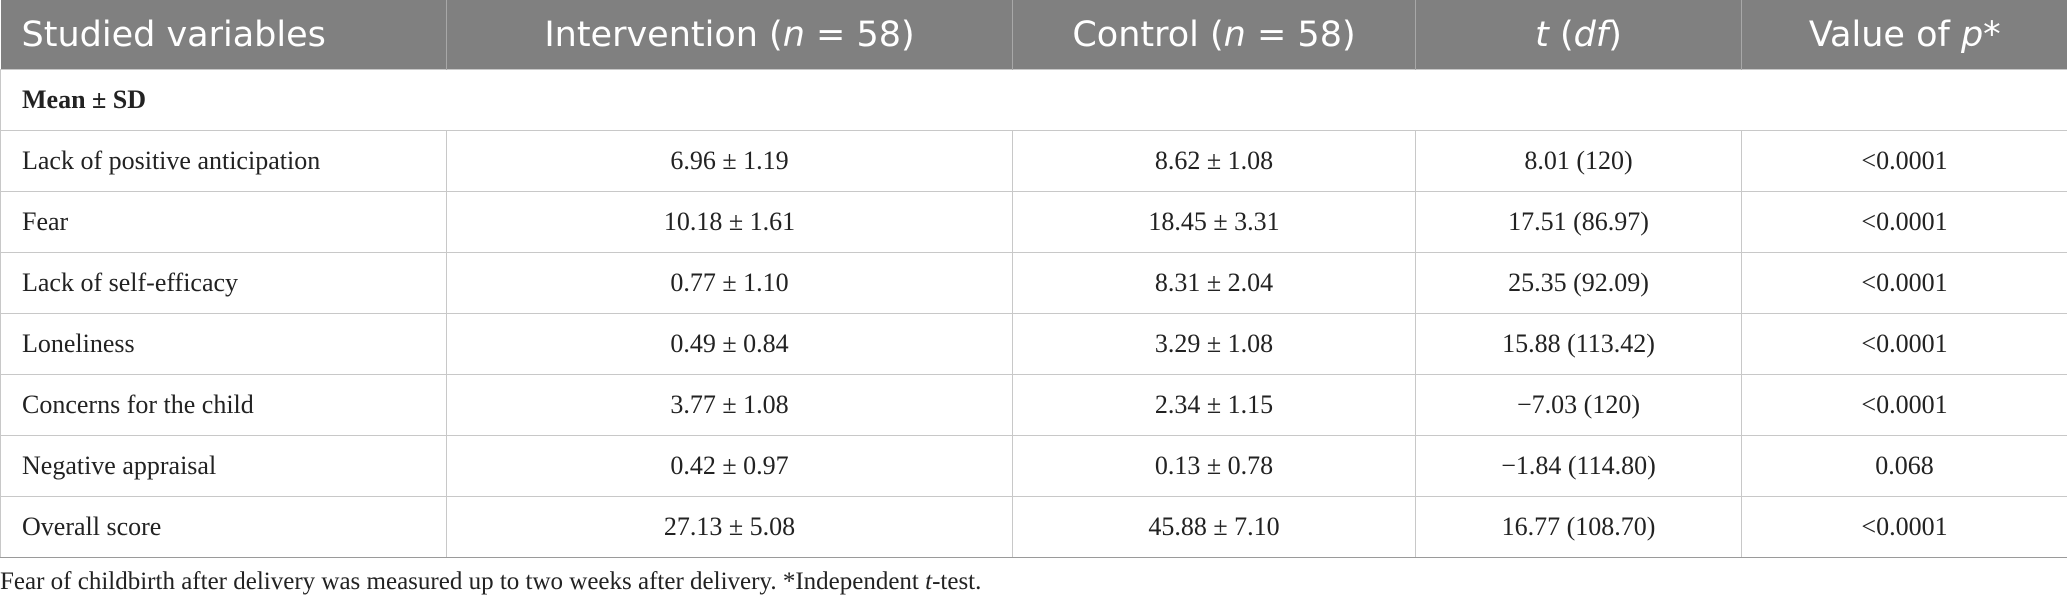  Describe the element at coordinates (223, 344) in the screenshot. I see `variable-cell: Loneliness` at that location.